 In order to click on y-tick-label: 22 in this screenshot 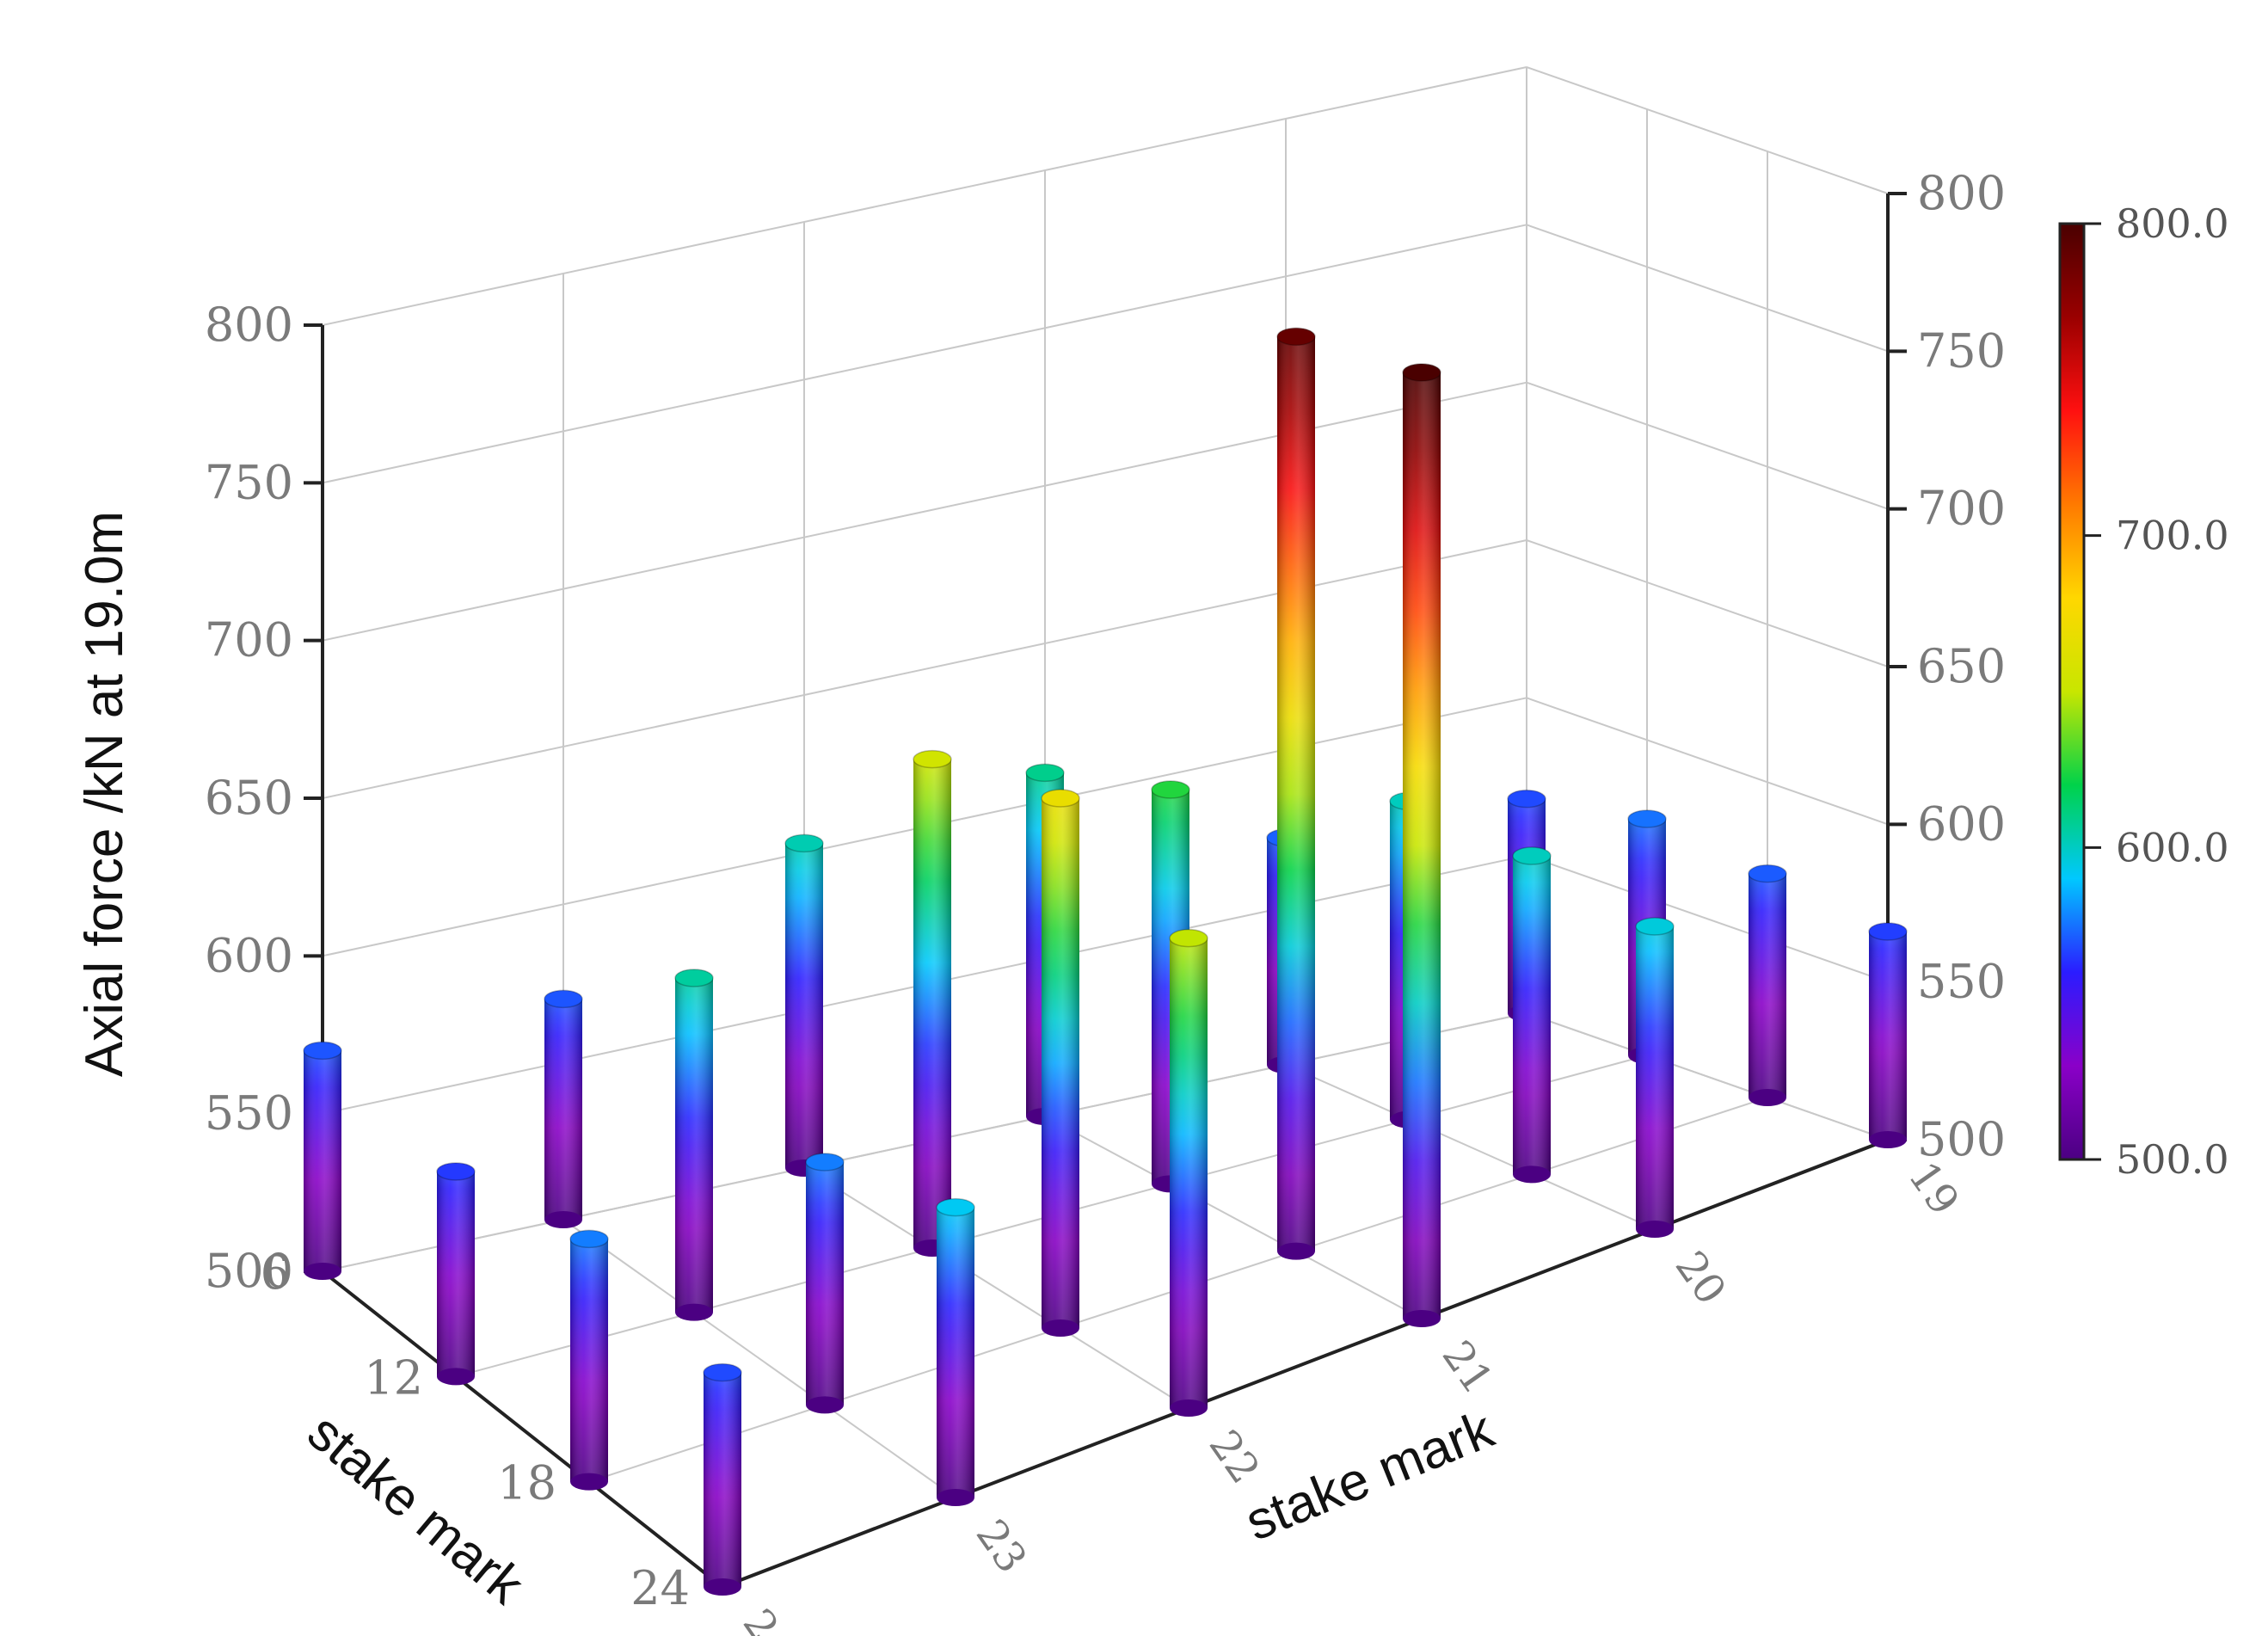, I will do `click(1235, 1457)`.